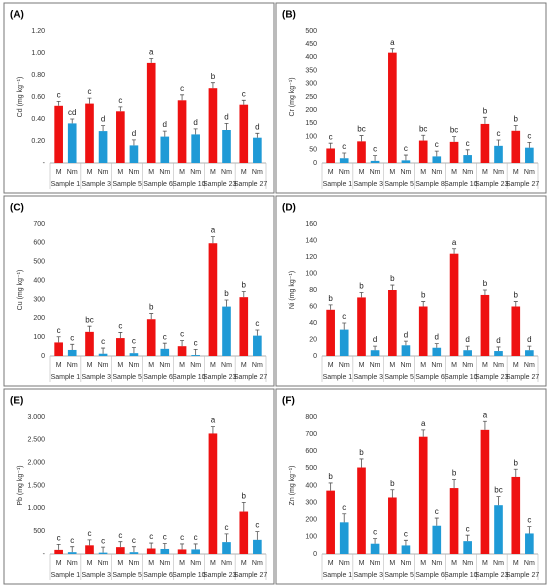  What do you see at coordinates (38, 97) in the screenshot?
I see `y-tick-label: 0.60` at bounding box center [38, 97].